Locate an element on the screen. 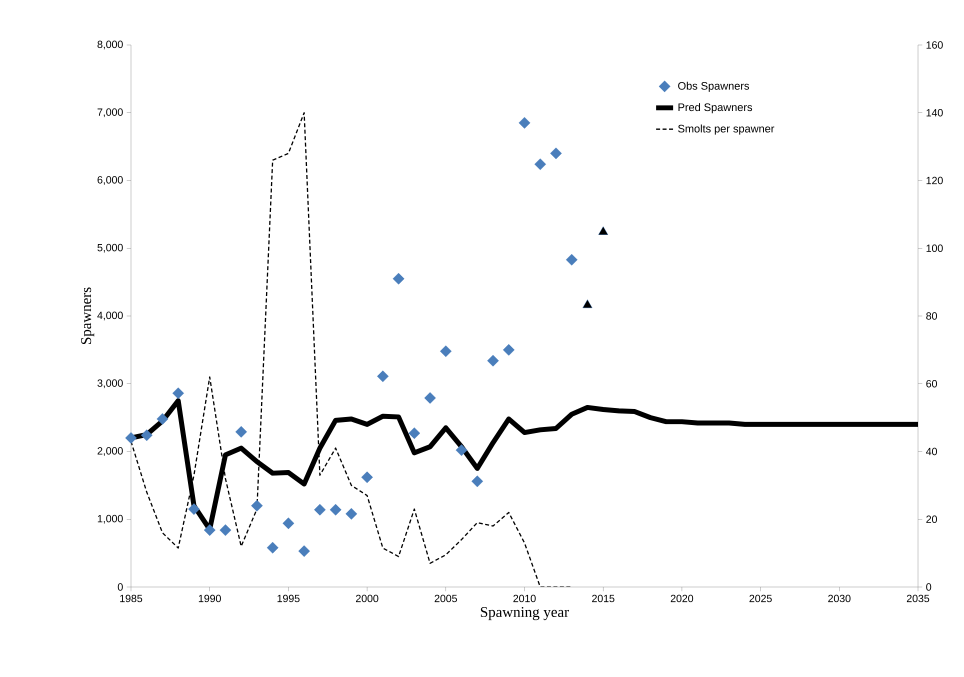 This screenshot has width=964, height=677. y-tick-label: 3,000 is located at coordinates (110, 383).